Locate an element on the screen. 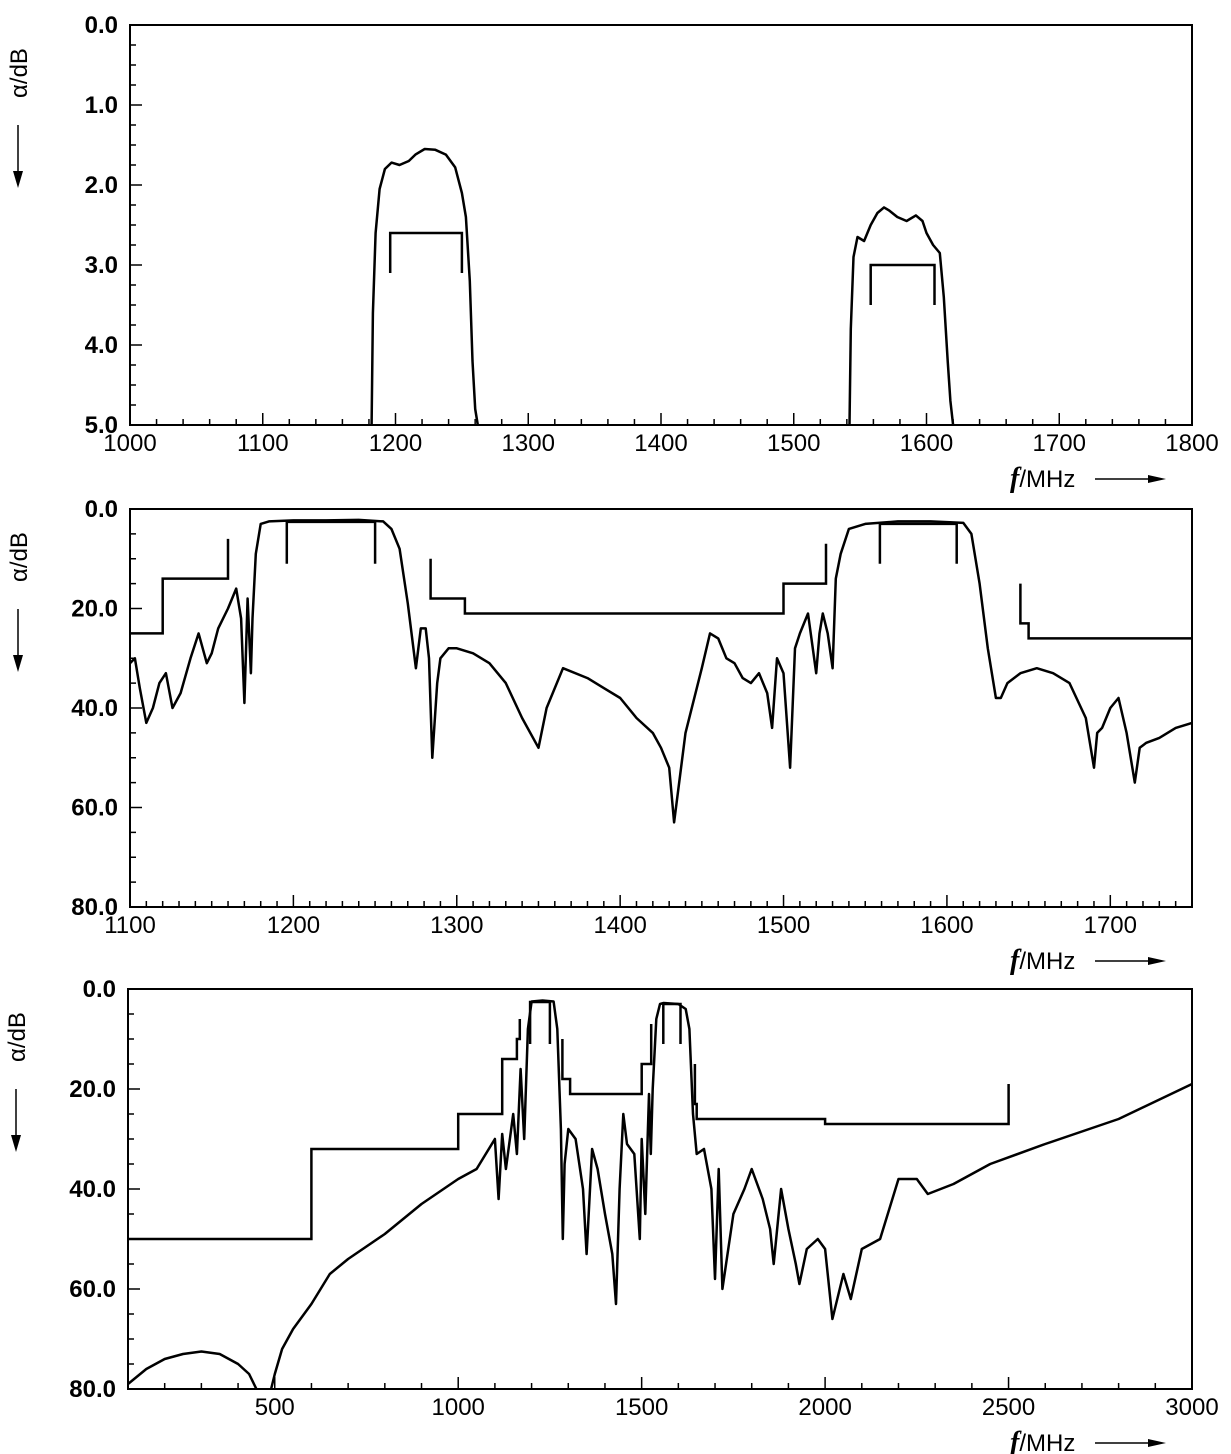 The image size is (1231, 1454). y-tick-label: 5.0 is located at coordinates (101, 425).